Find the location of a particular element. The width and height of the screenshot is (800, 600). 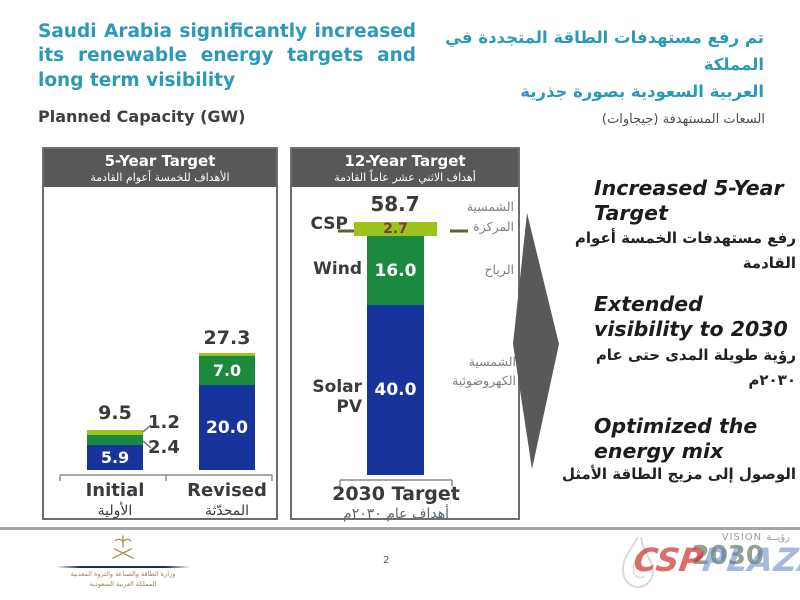

panel-title-english: 5-Year Target is located at coordinates (160, 160).